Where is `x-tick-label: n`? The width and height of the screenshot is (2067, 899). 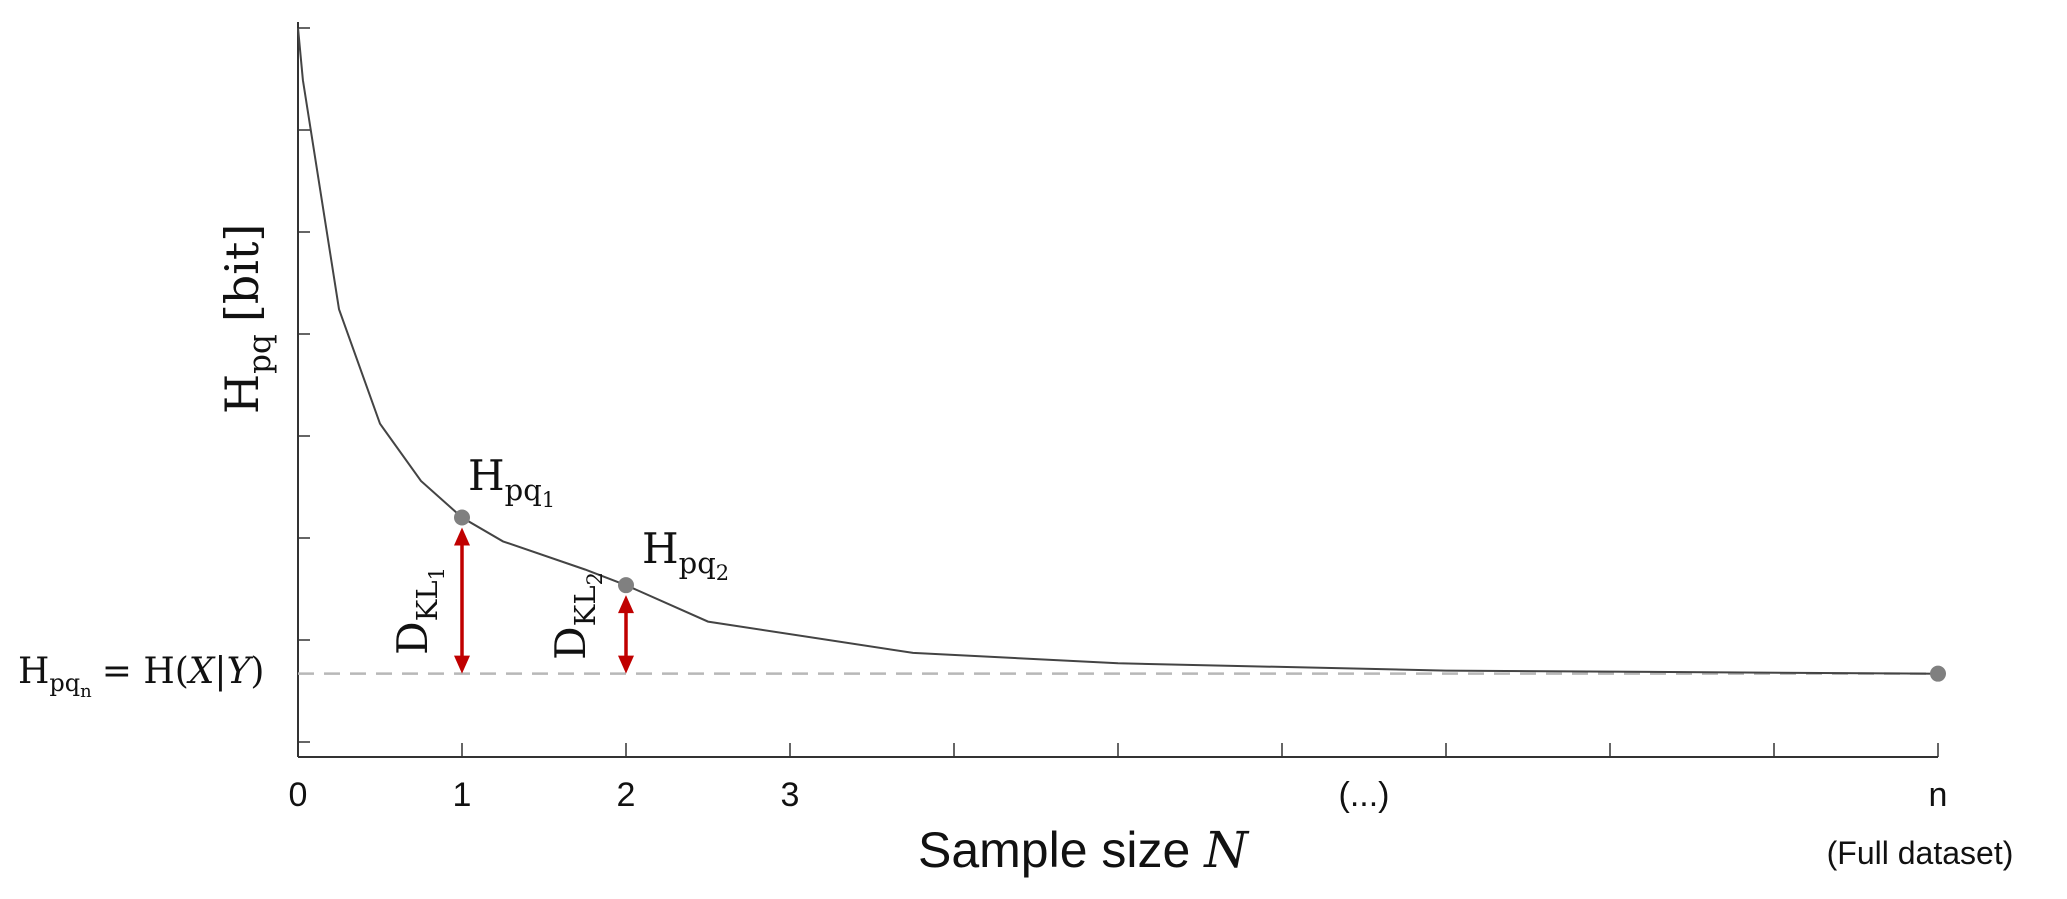 x-tick-label: n is located at coordinates (1938, 795).